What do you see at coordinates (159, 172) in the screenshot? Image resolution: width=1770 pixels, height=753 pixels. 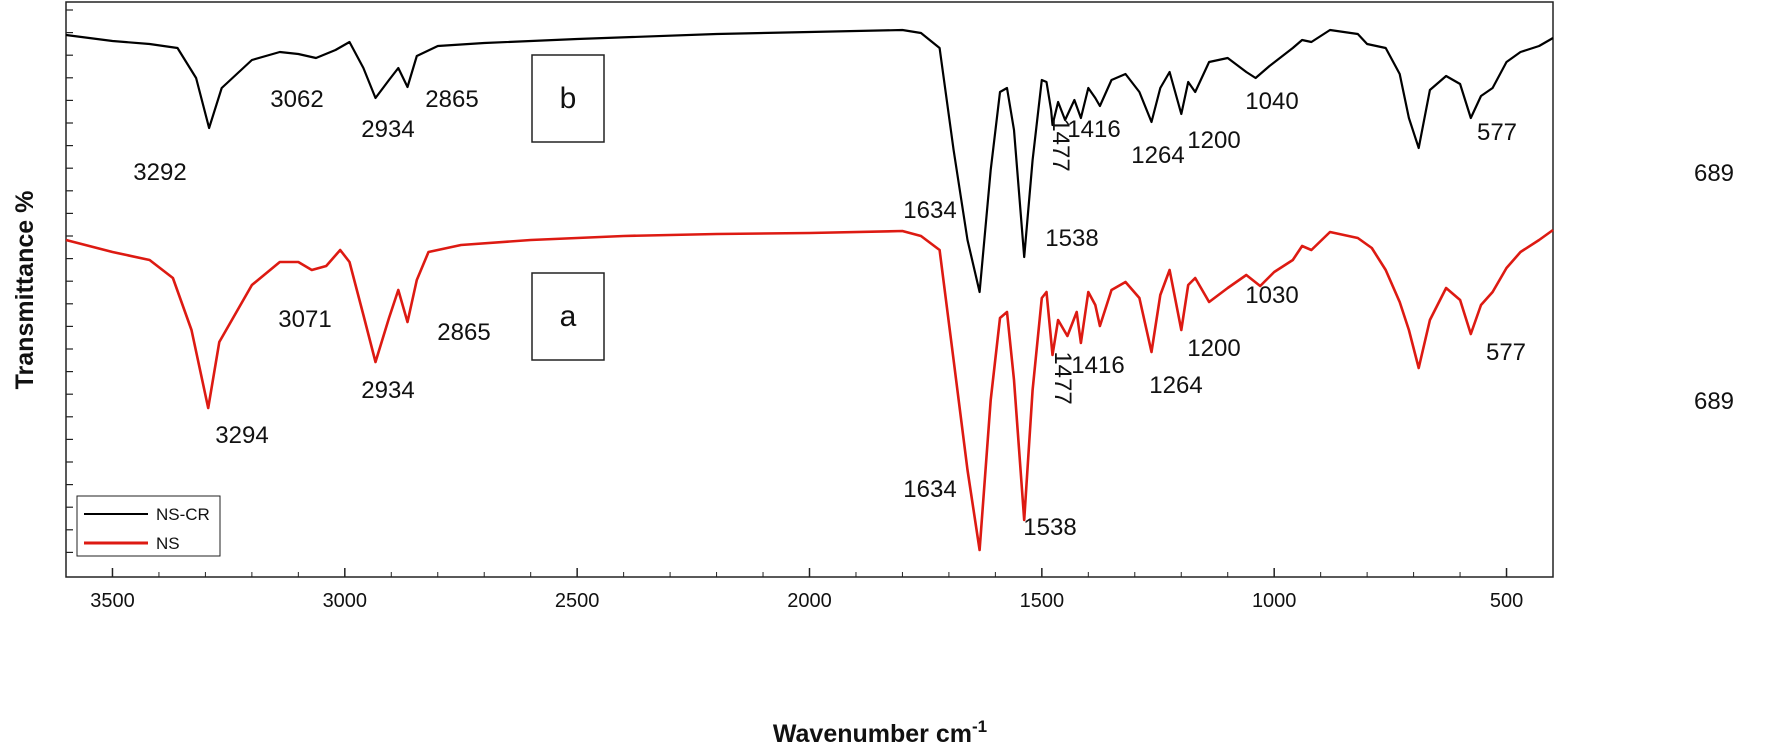 I see `peak-label-ns-cr-3292: 3292` at bounding box center [159, 172].